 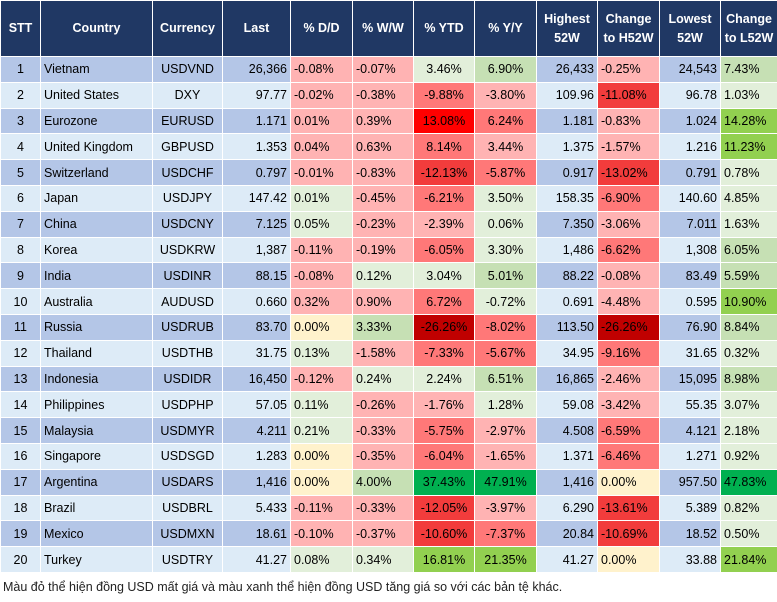 I want to click on cell-low-52w: 1.024, so click(x=690, y=121).